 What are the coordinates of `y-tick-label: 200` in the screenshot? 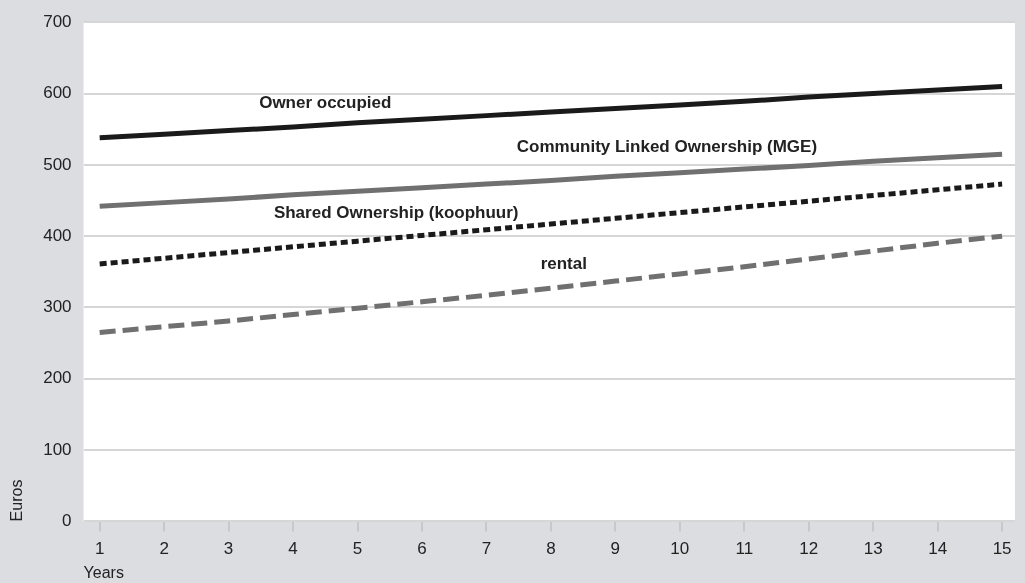 It's located at (57, 378).